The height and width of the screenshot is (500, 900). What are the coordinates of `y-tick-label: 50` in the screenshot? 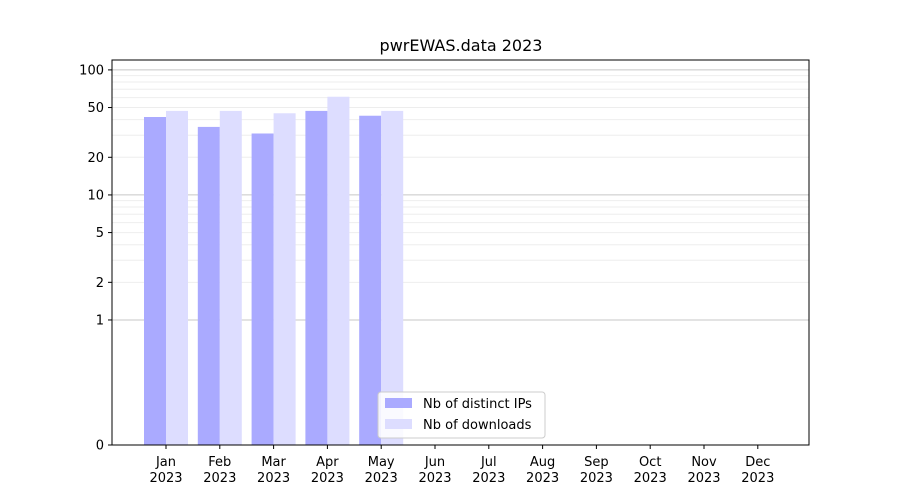 It's located at (95, 108).